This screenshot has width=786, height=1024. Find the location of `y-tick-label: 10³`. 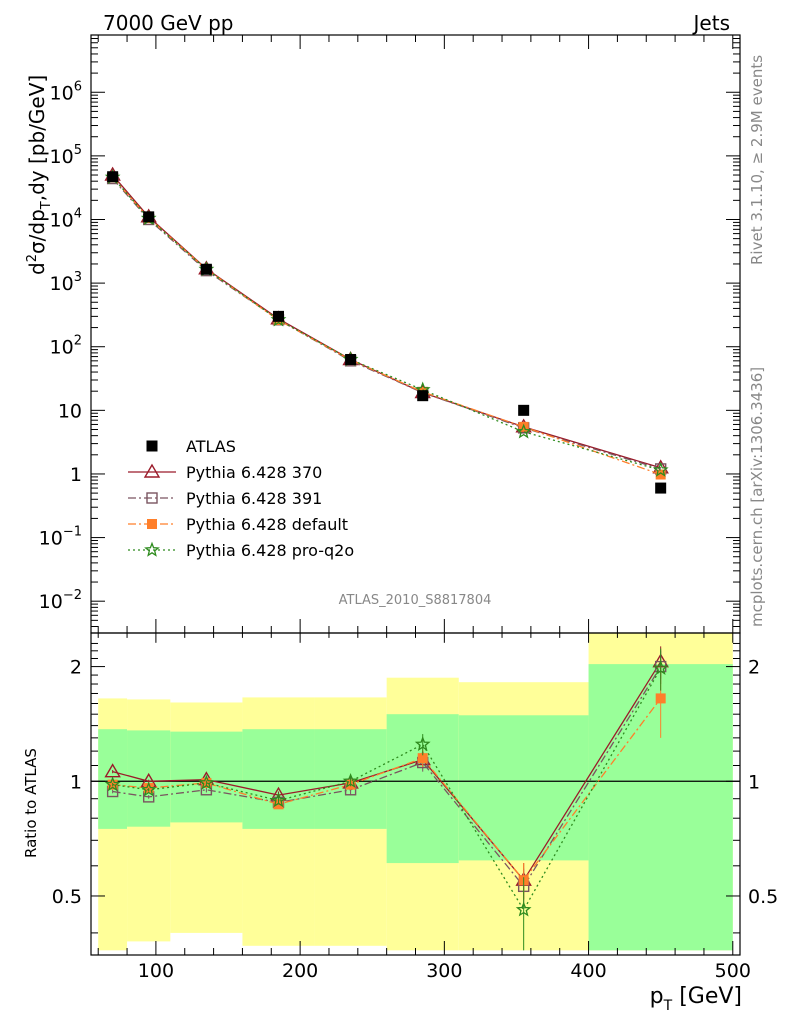

y-tick-label: 10³ is located at coordinates (66, 282).